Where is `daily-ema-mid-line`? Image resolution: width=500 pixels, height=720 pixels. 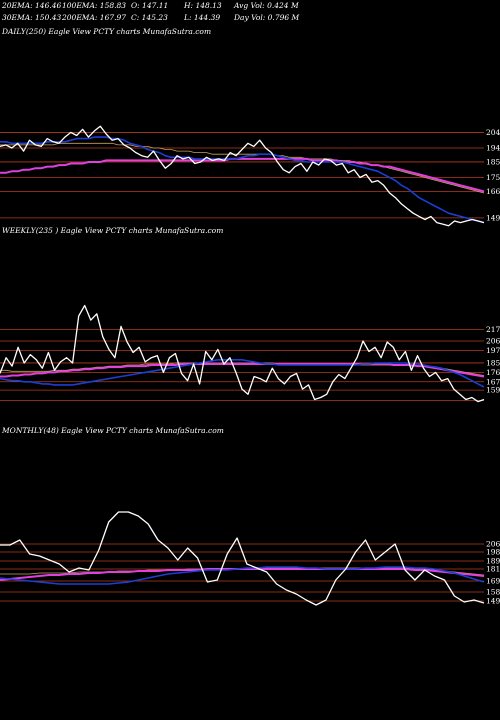
daily-ema-mid-line is located at coordinates (242, 168).